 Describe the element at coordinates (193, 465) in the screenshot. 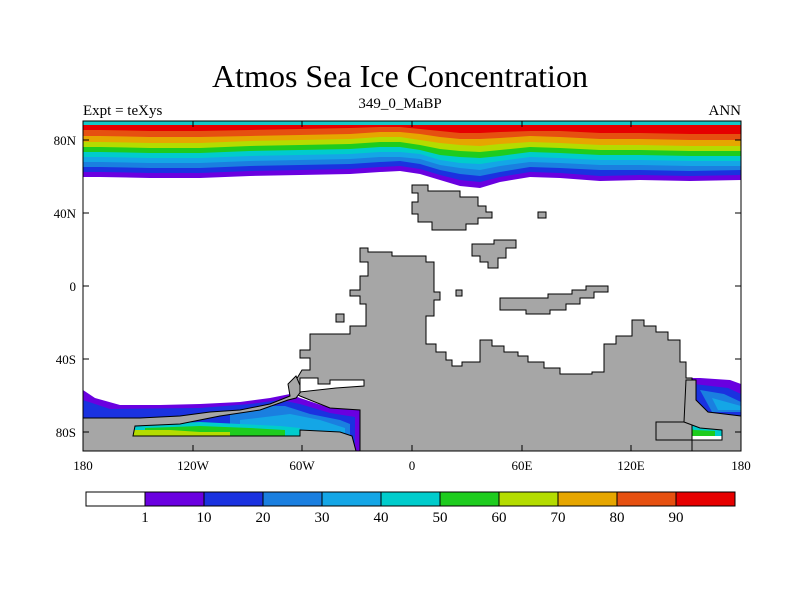

I see `lon-tick-label: 120W` at that location.